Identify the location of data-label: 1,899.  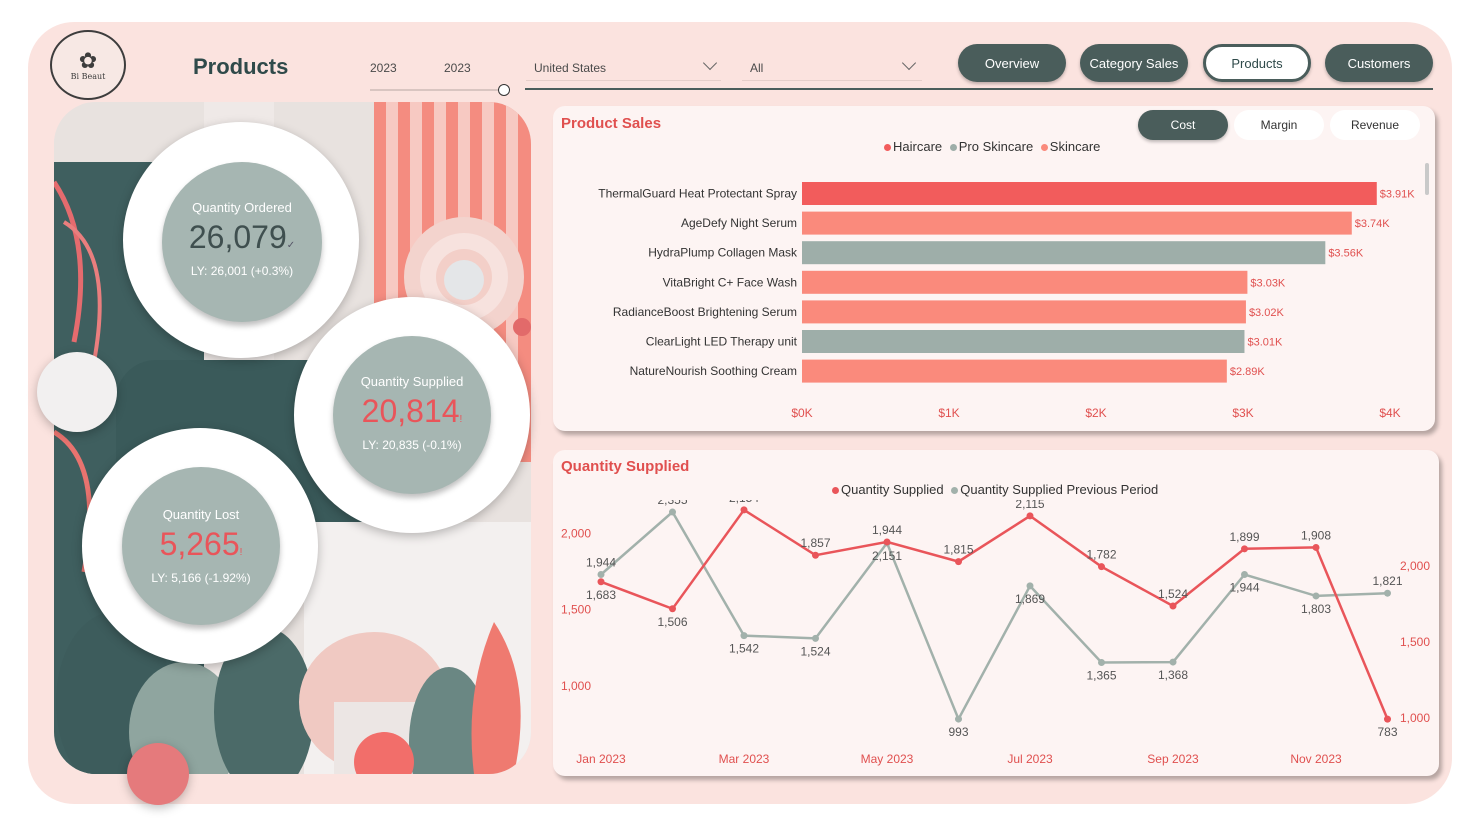
(1244, 537).